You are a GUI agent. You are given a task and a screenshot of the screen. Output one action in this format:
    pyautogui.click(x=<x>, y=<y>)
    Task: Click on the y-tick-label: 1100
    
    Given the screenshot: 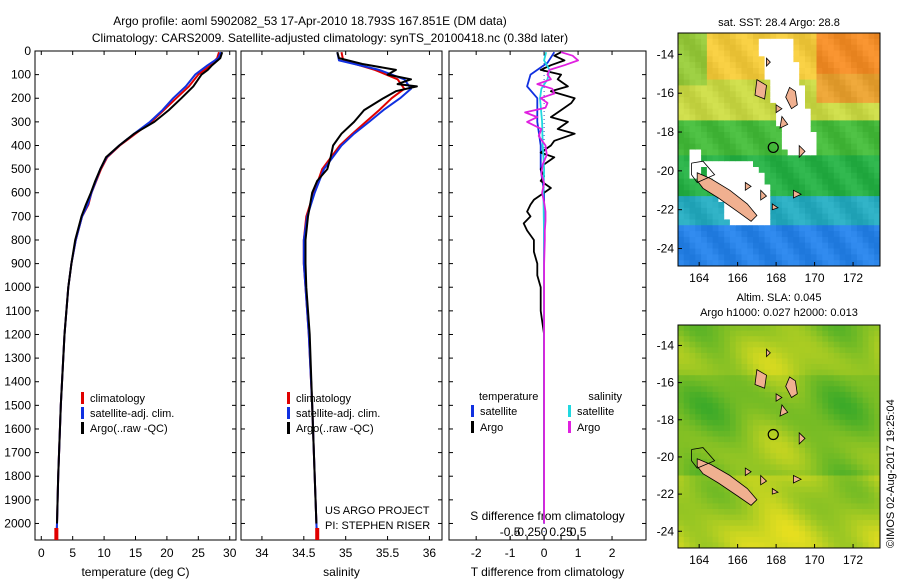 What is the action you would take?
    pyautogui.click(x=18, y=311)
    